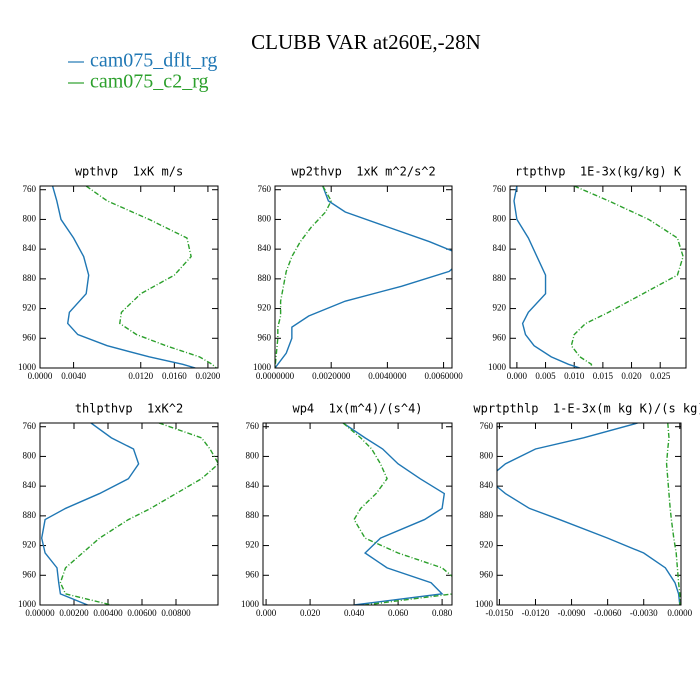  I want to click on legend-label: cam075_dflt_rg, so click(153, 61).